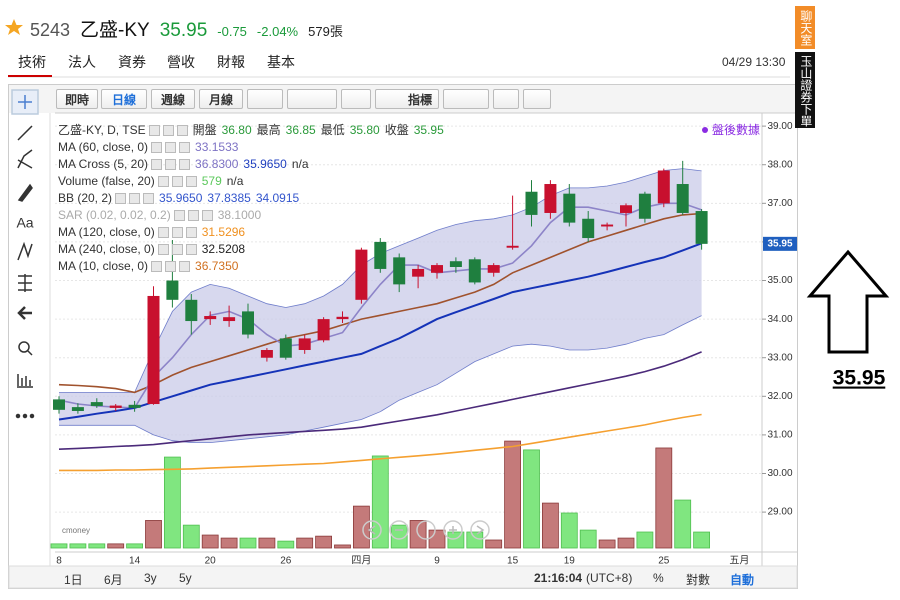  Describe the element at coordinates (73, 580) in the screenshot. I see `range-button: 1日` at that location.